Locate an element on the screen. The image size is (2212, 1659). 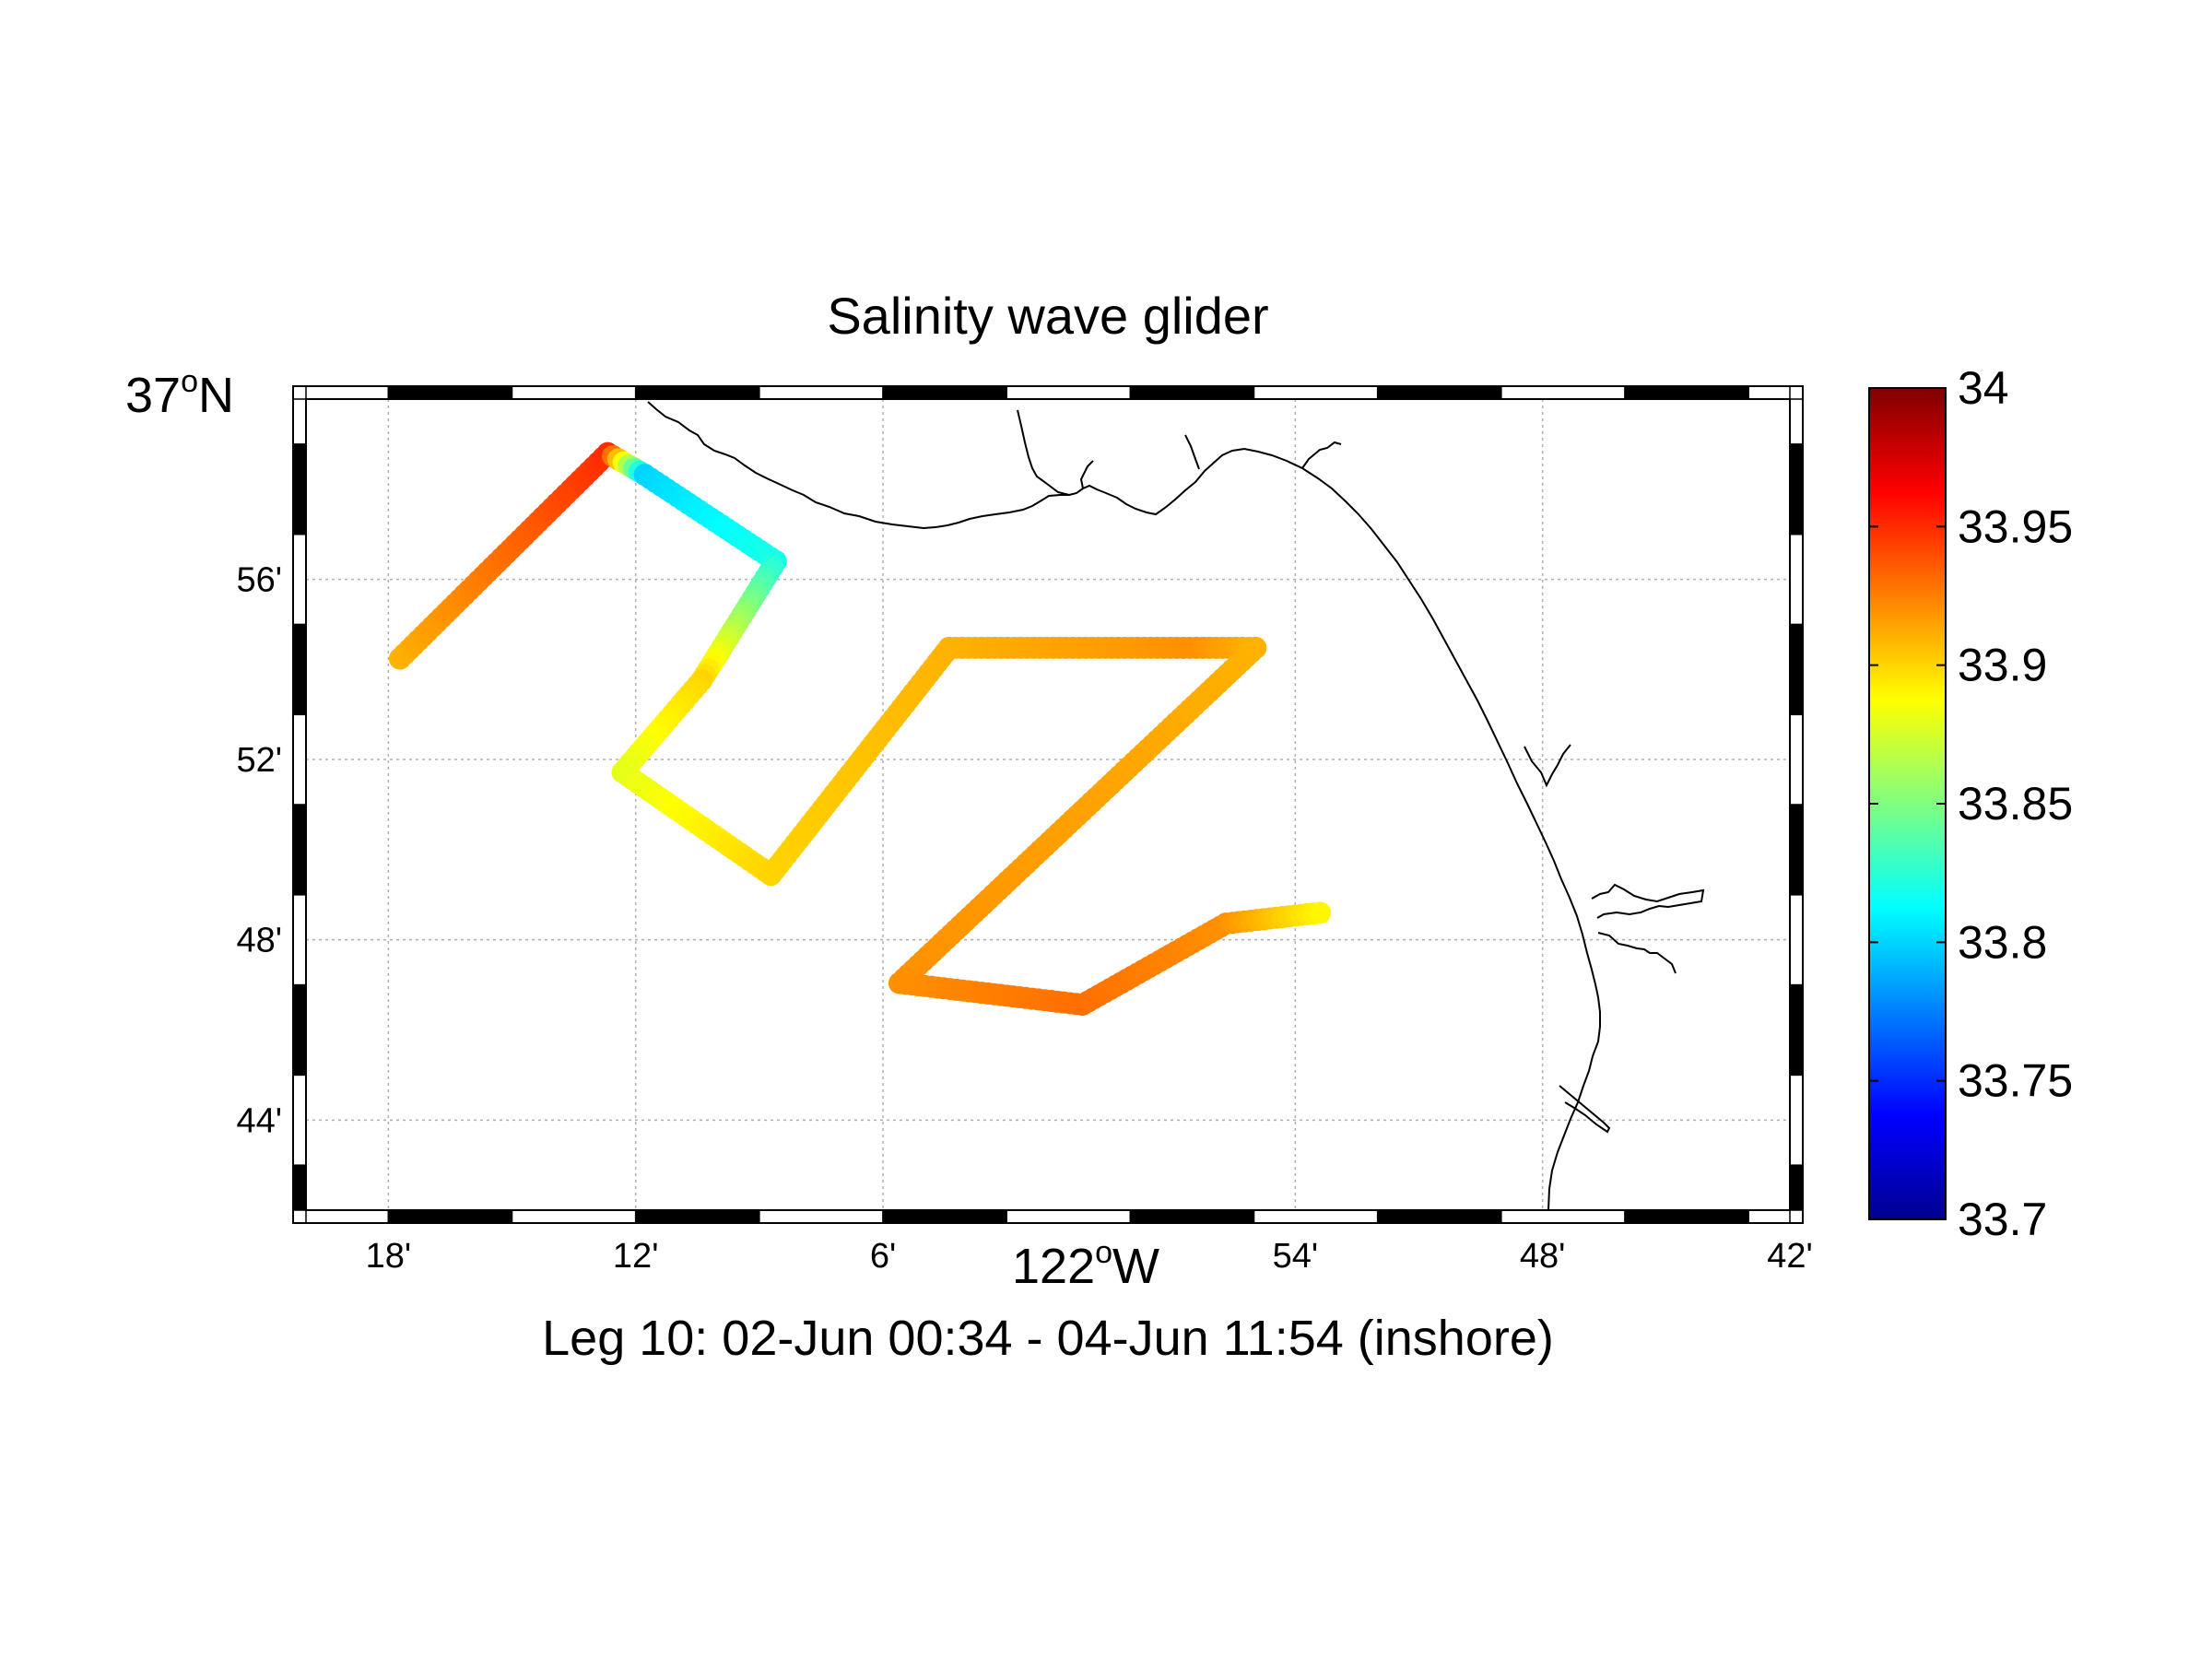
y-tick-label-2: 48' is located at coordinates (259, 941).